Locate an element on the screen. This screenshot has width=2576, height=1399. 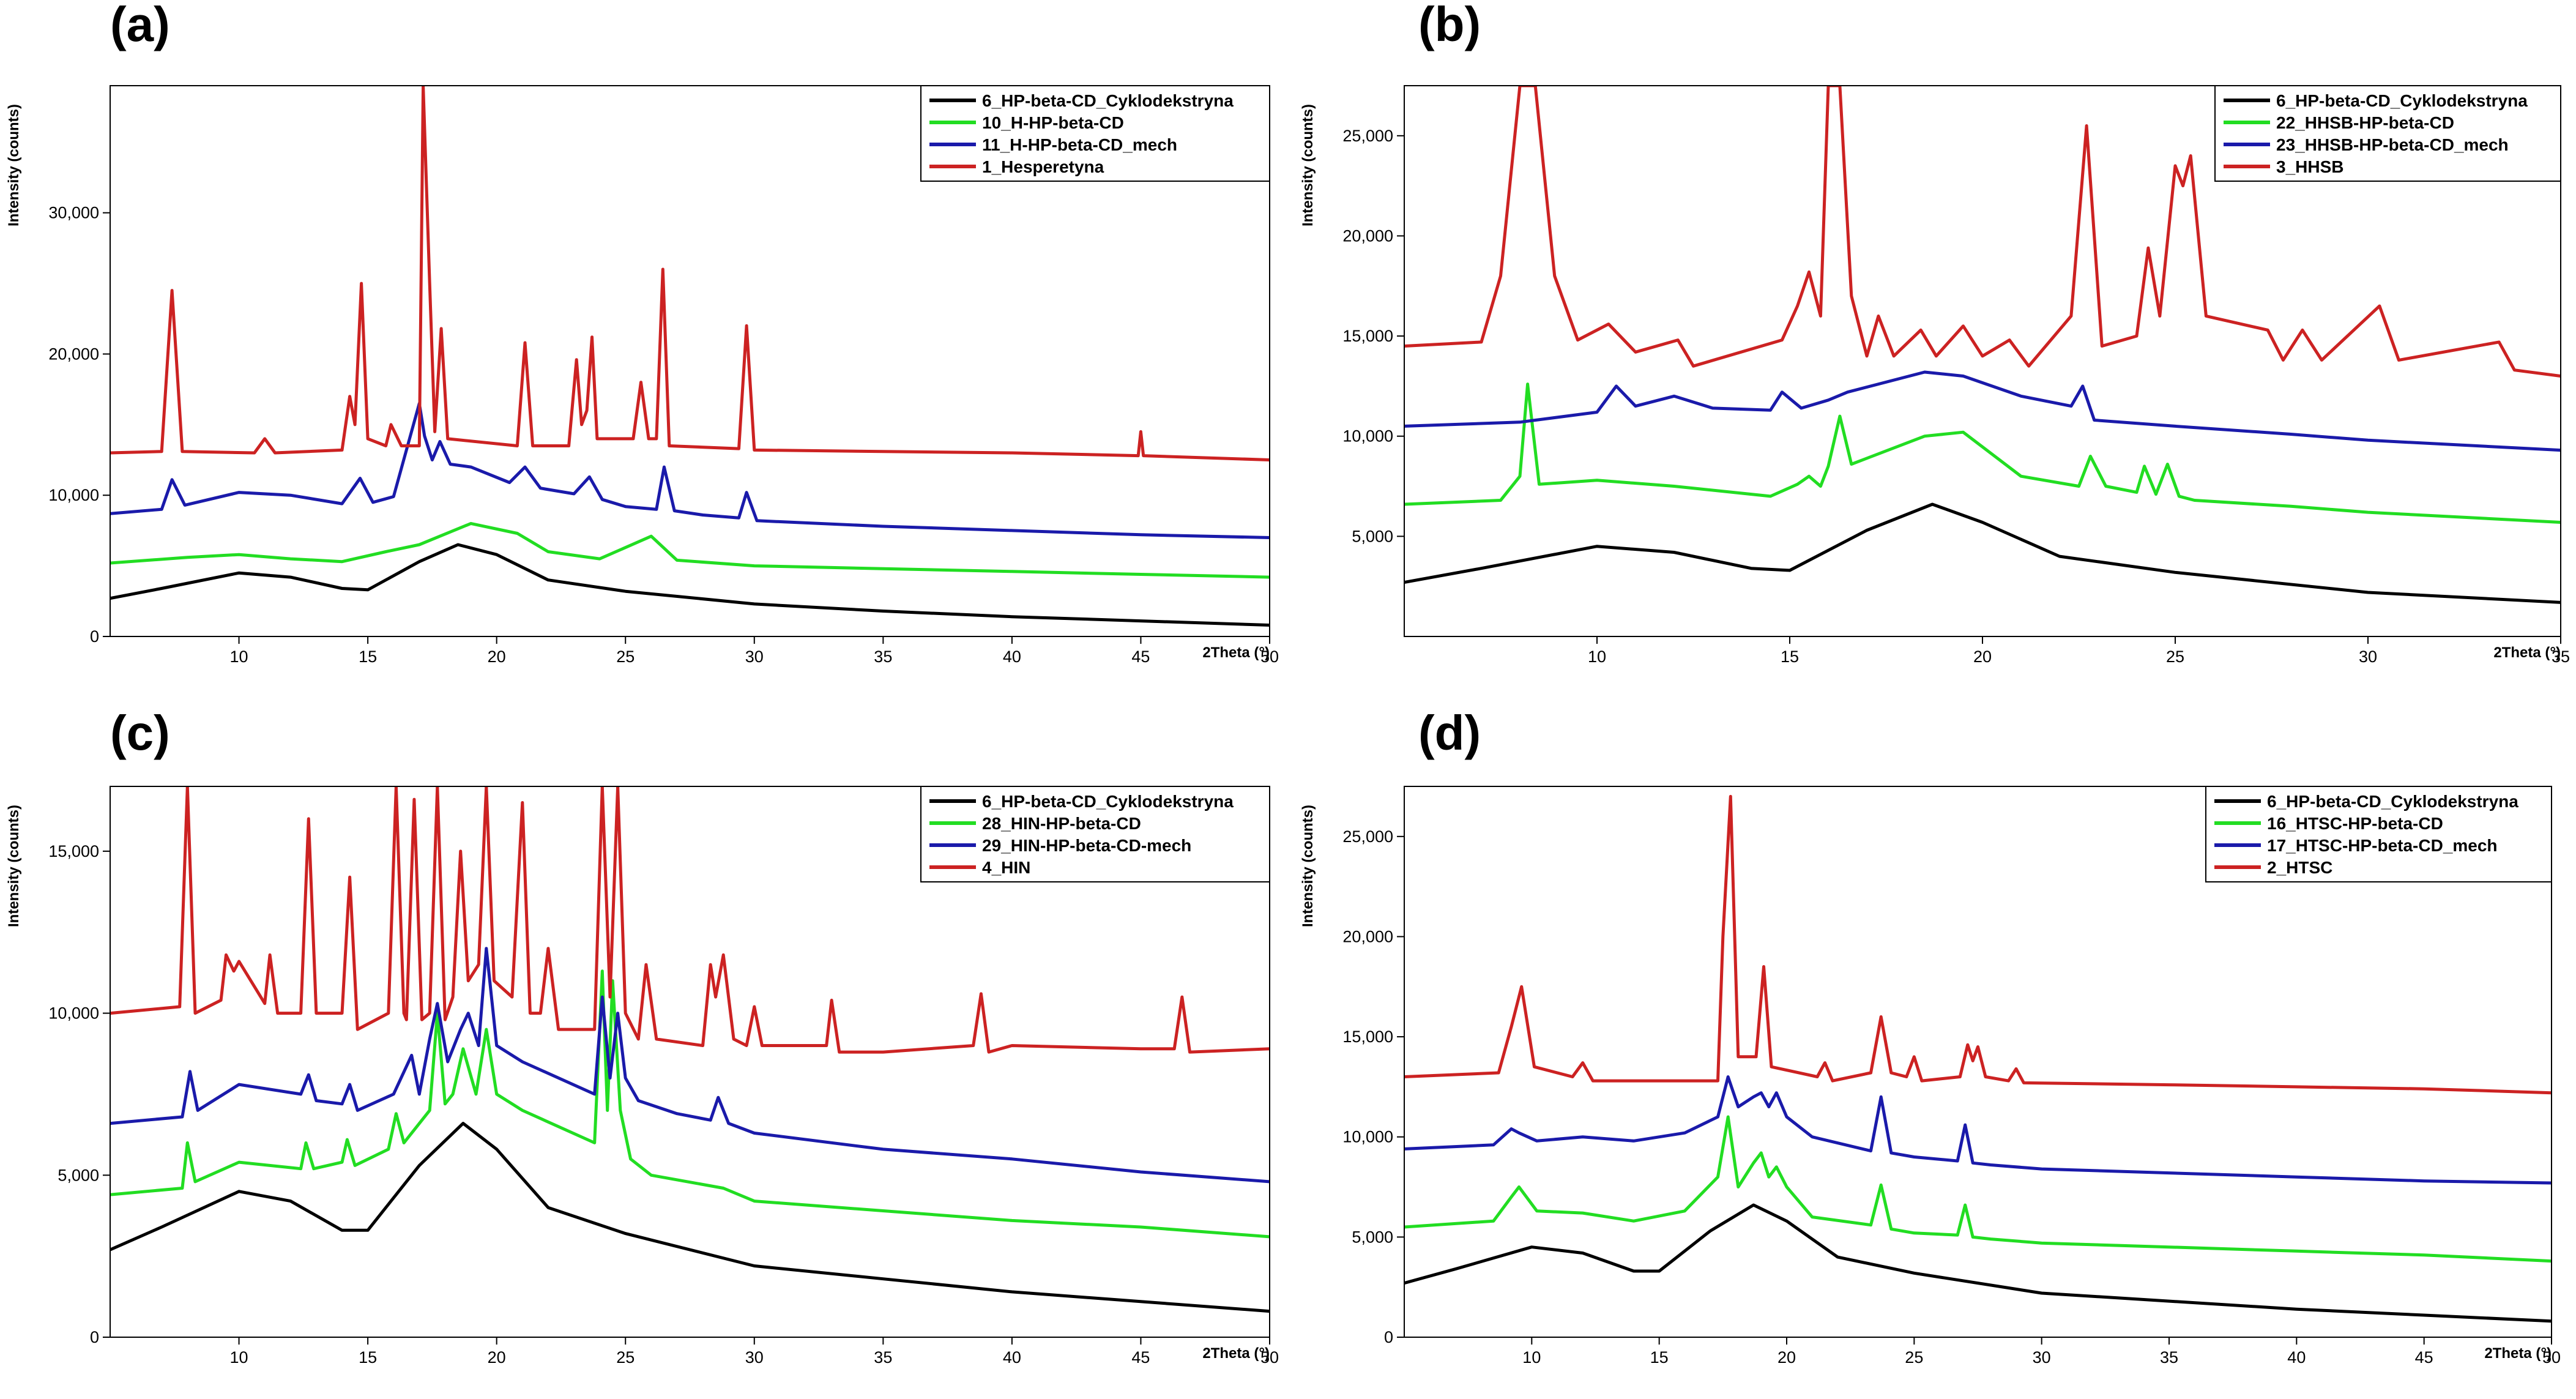
chart-b-ytick-label: 5,000 is located at coordinates (1373, 536).